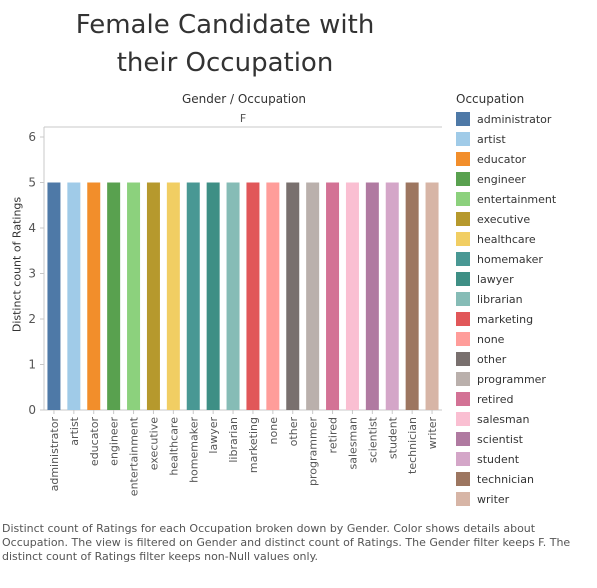 This screenshot has width=597, height=588. What do you see at coordinates (32, 365) in the screenshot?
I see `y-tick-label: 1` at bounding box center [32, 365].